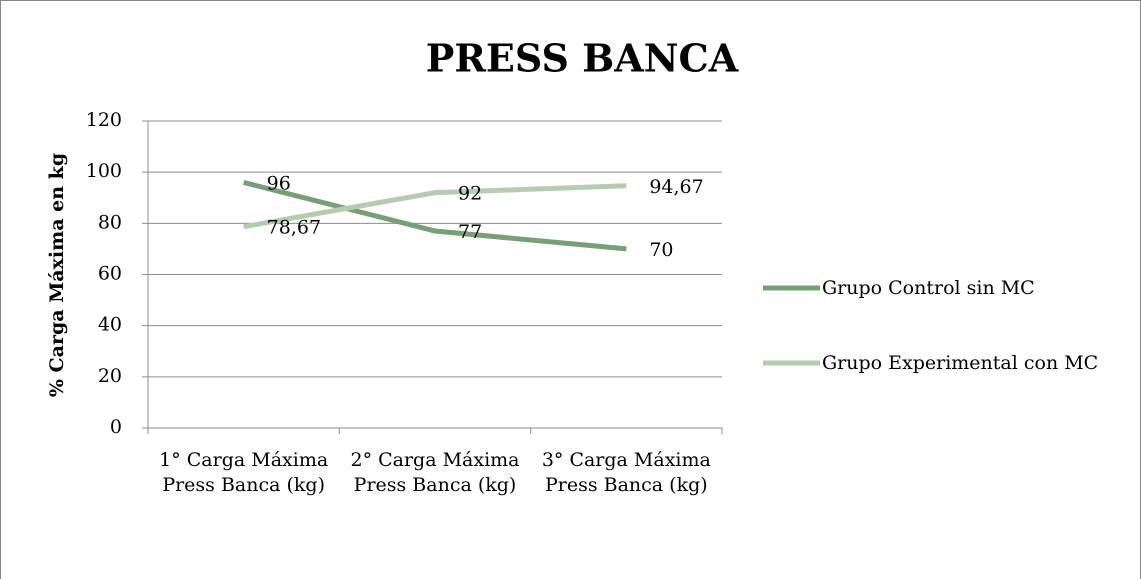  Describe the element at coordinates (435, 472) in the screenshot. I see `x-tick-label: 2° Carga Máxima Press Banca (kg)` at that location.